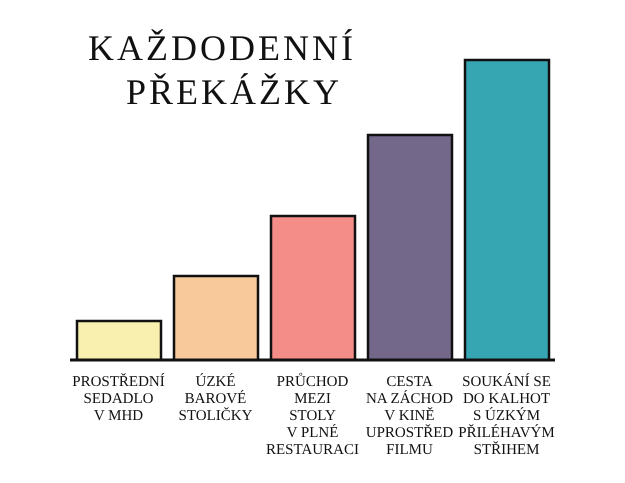  What do you see at coordinates (312, 415) in the screenshot?
I see `x-tick-label: PRŮCHOD MEZI STOLY V PLNÉ RESTAURACI` at bounding box center [312, 415].